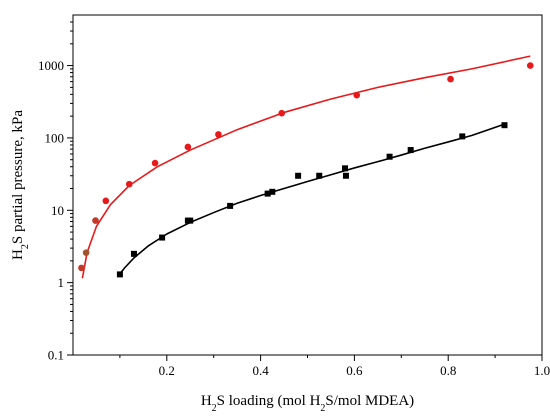 The width and height of the screenshot is (550, 416). I want to click on x-tick-label: 0.8, so click(448, 370).